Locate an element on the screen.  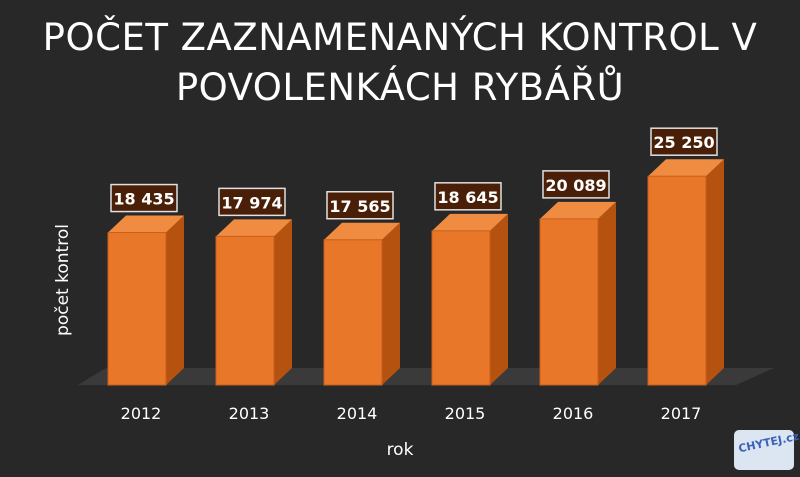
x-axis-label: rok is located at coordinates (400, 450).